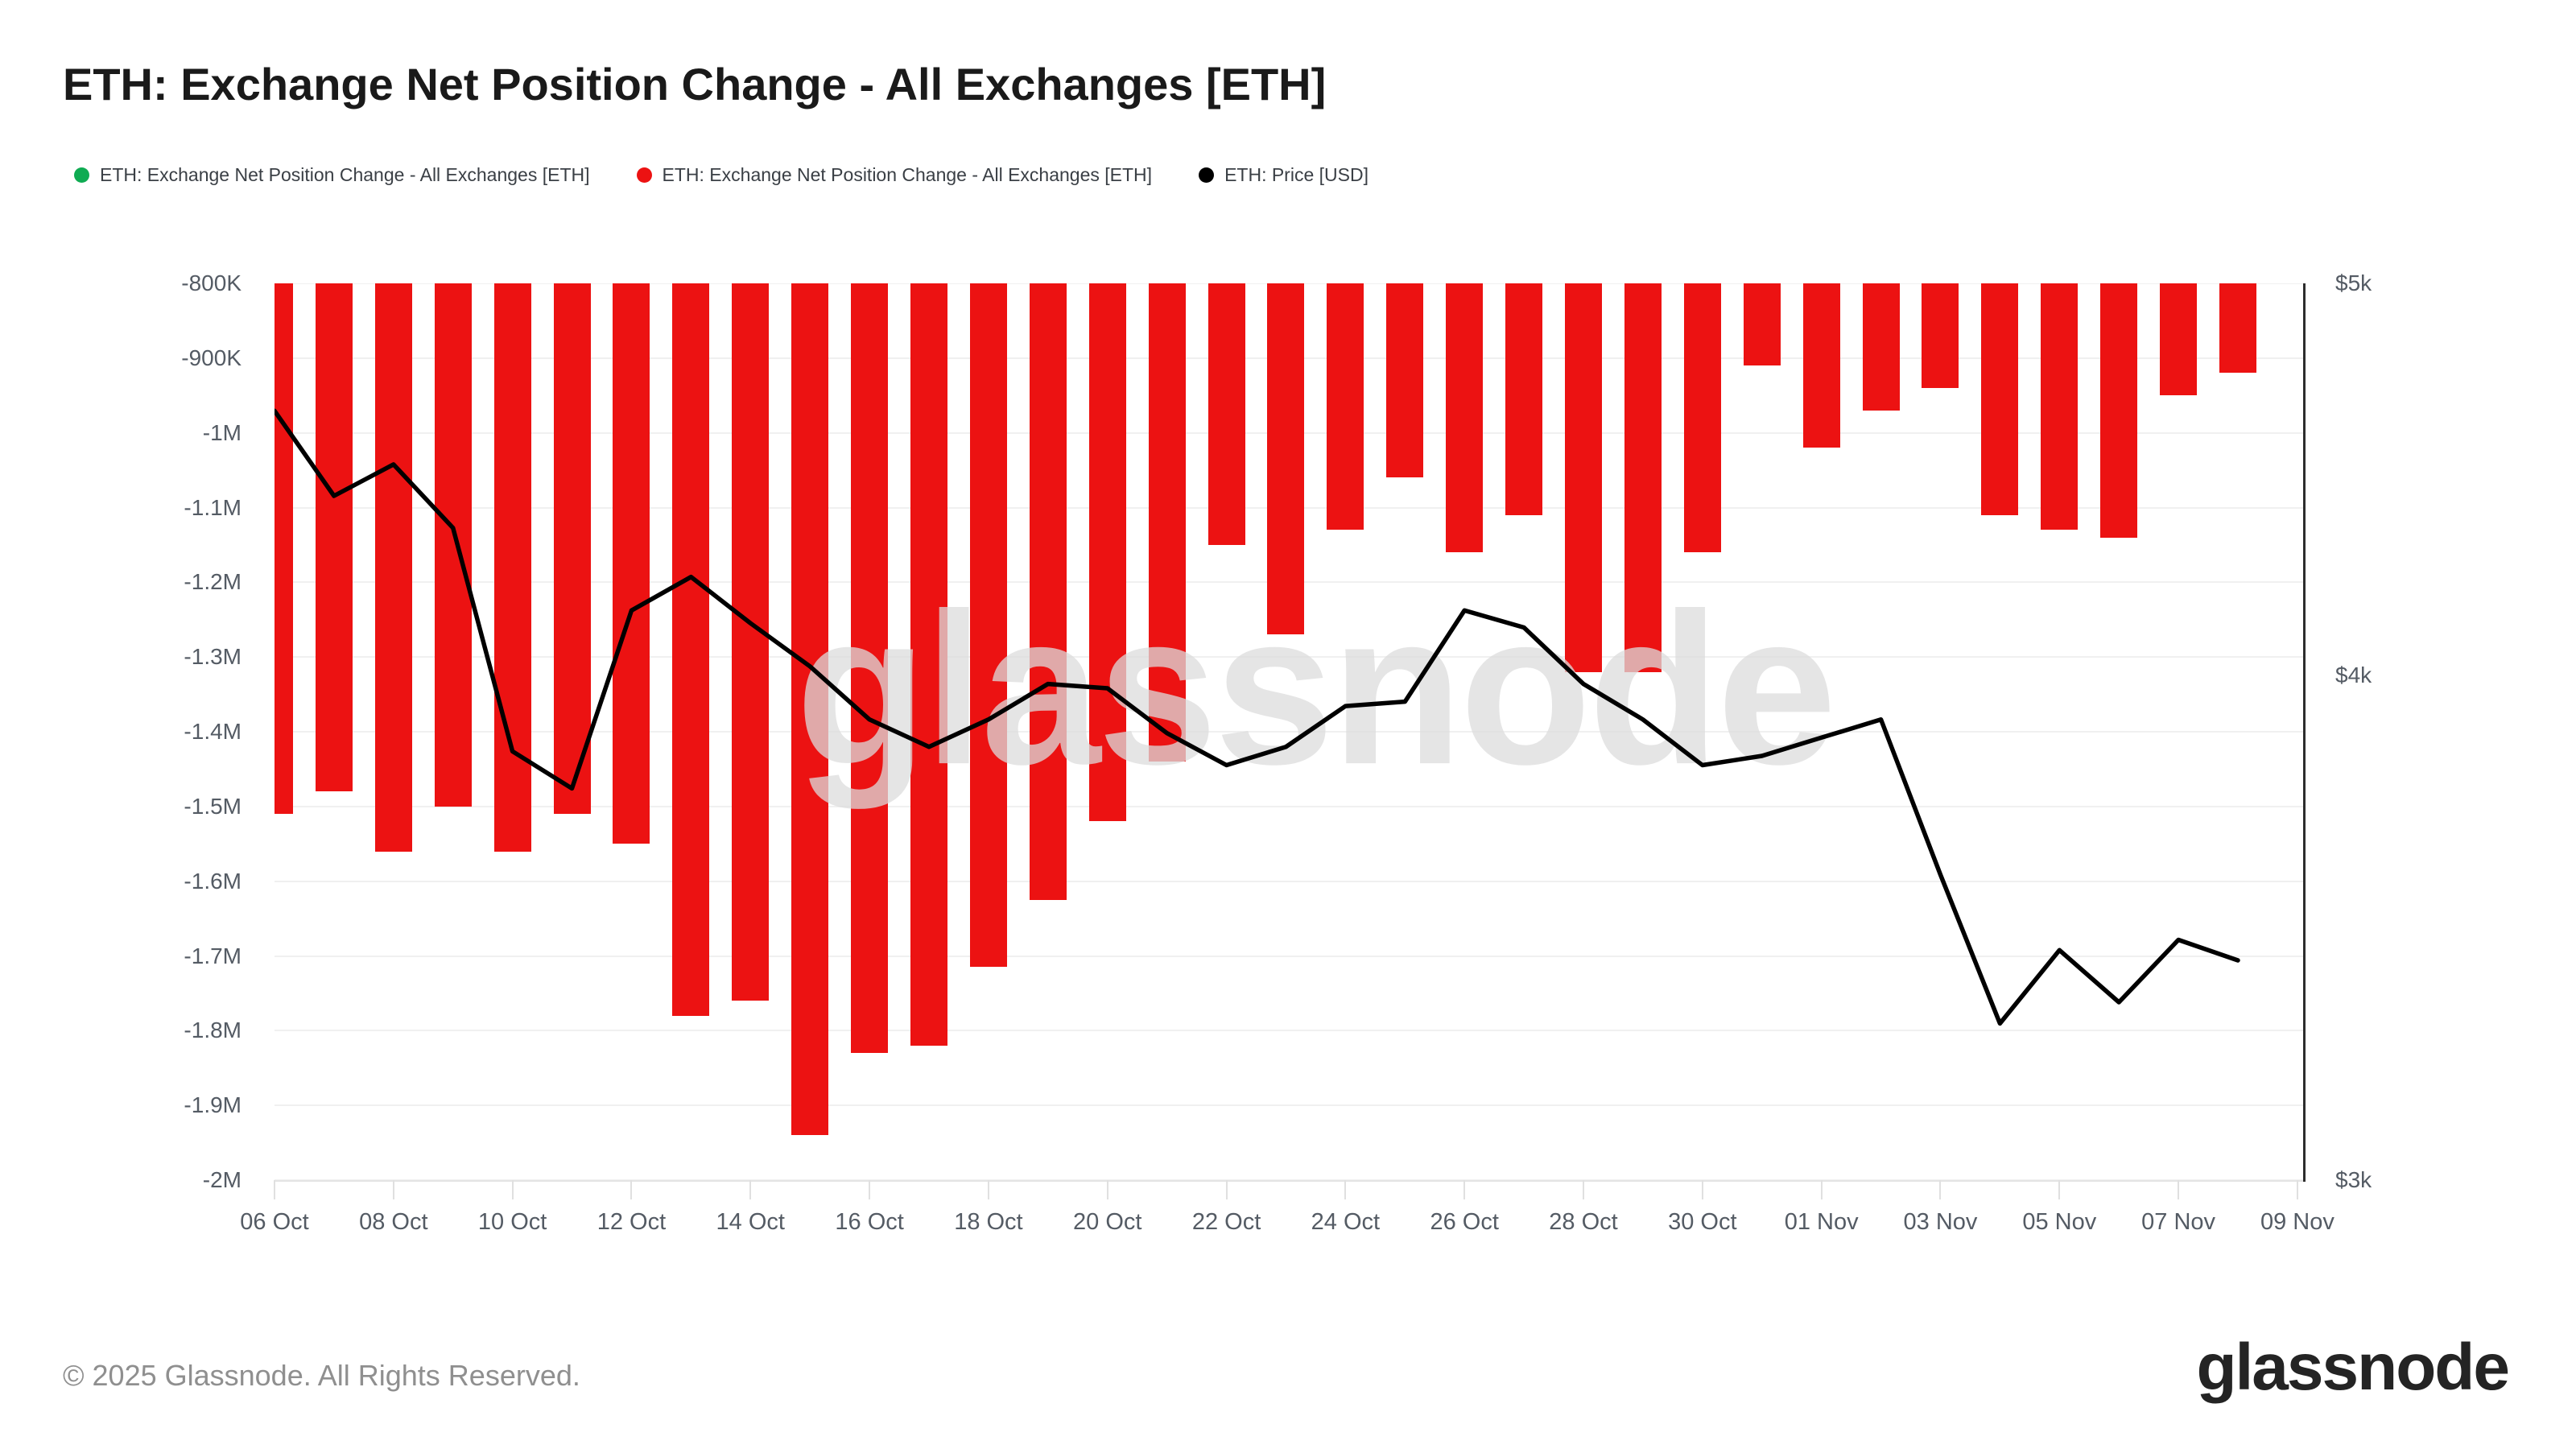 The image size is (2576, 1449). Describe the element at coordinates (632, 1222) in the screenshot. I see `x-axis-tick-label: 12 Oct` at that location.